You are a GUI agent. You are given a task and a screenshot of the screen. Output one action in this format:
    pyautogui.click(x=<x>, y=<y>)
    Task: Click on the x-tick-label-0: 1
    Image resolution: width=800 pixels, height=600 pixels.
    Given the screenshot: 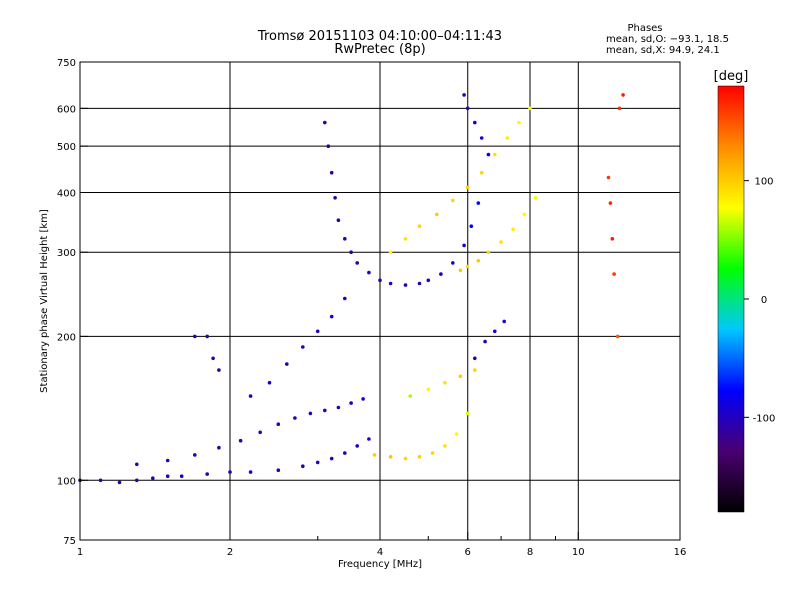 What is the action you would take?
    pyautogui.click(x=80, y=552)
    